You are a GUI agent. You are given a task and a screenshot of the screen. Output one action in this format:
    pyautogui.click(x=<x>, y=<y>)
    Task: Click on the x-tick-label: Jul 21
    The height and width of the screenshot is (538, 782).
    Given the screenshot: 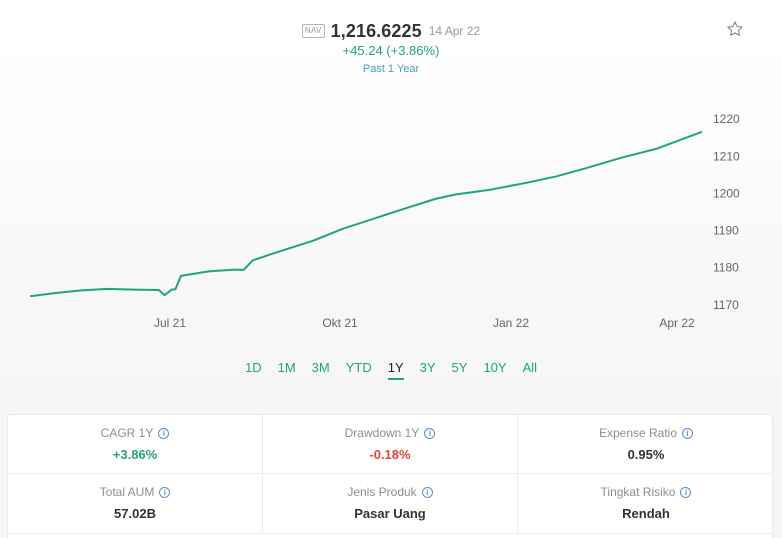 What is the action you would take?
    pyautogui.click(x=170, y=323)
    